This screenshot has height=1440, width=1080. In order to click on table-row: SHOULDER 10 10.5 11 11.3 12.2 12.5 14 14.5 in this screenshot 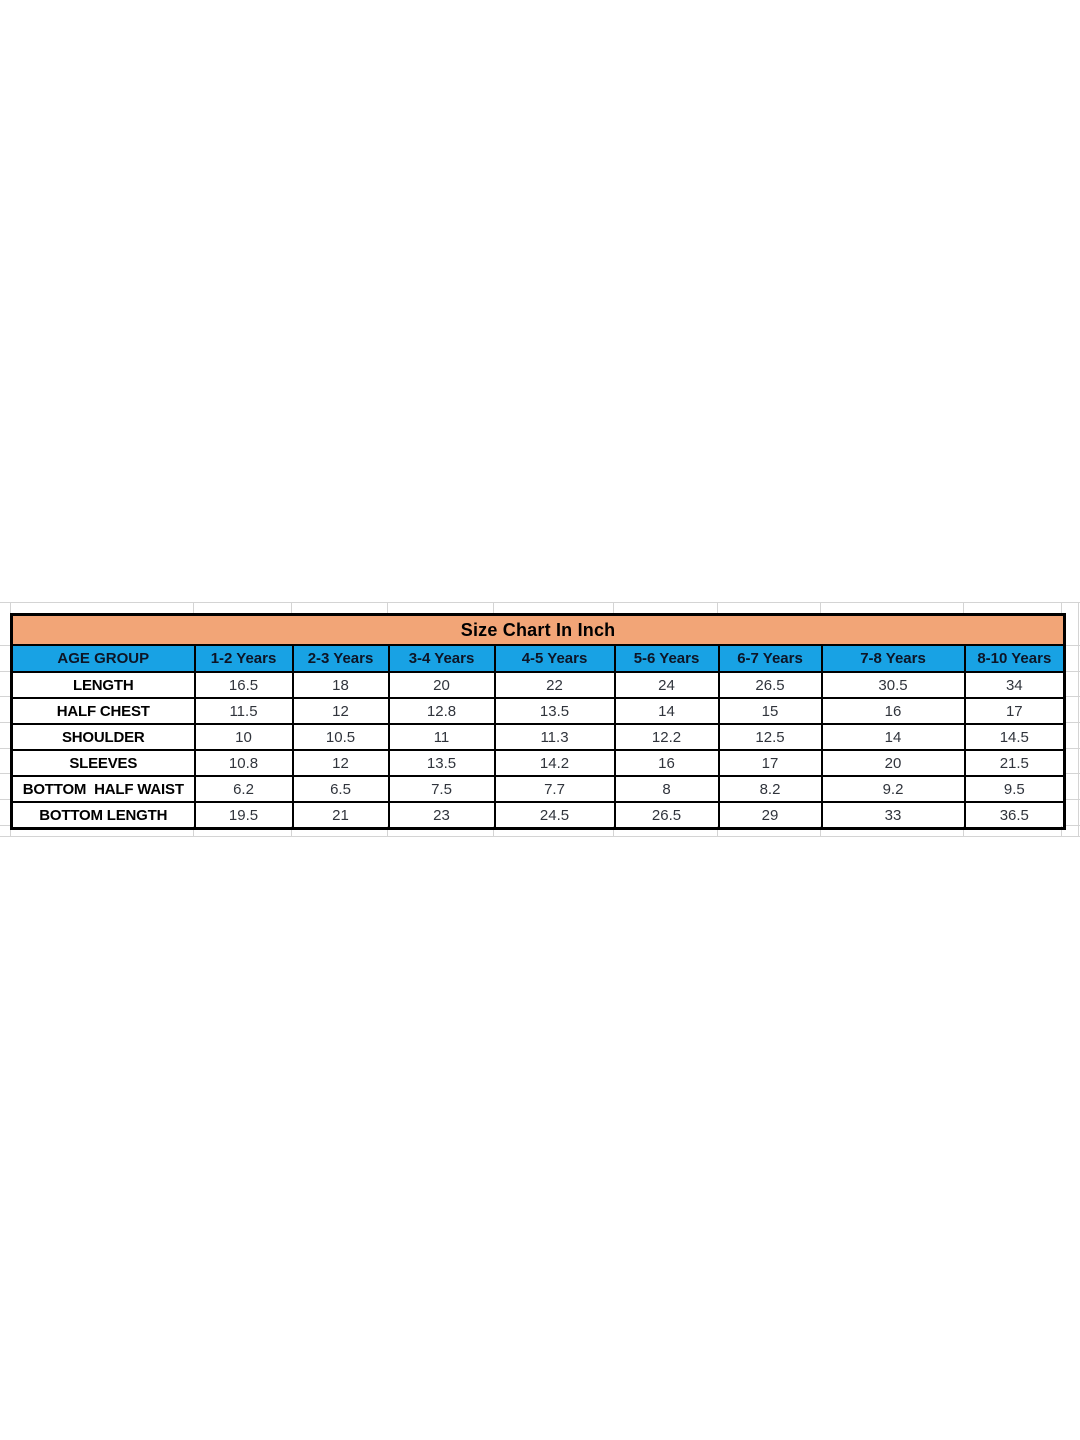, I will do `click(538, 737)`.